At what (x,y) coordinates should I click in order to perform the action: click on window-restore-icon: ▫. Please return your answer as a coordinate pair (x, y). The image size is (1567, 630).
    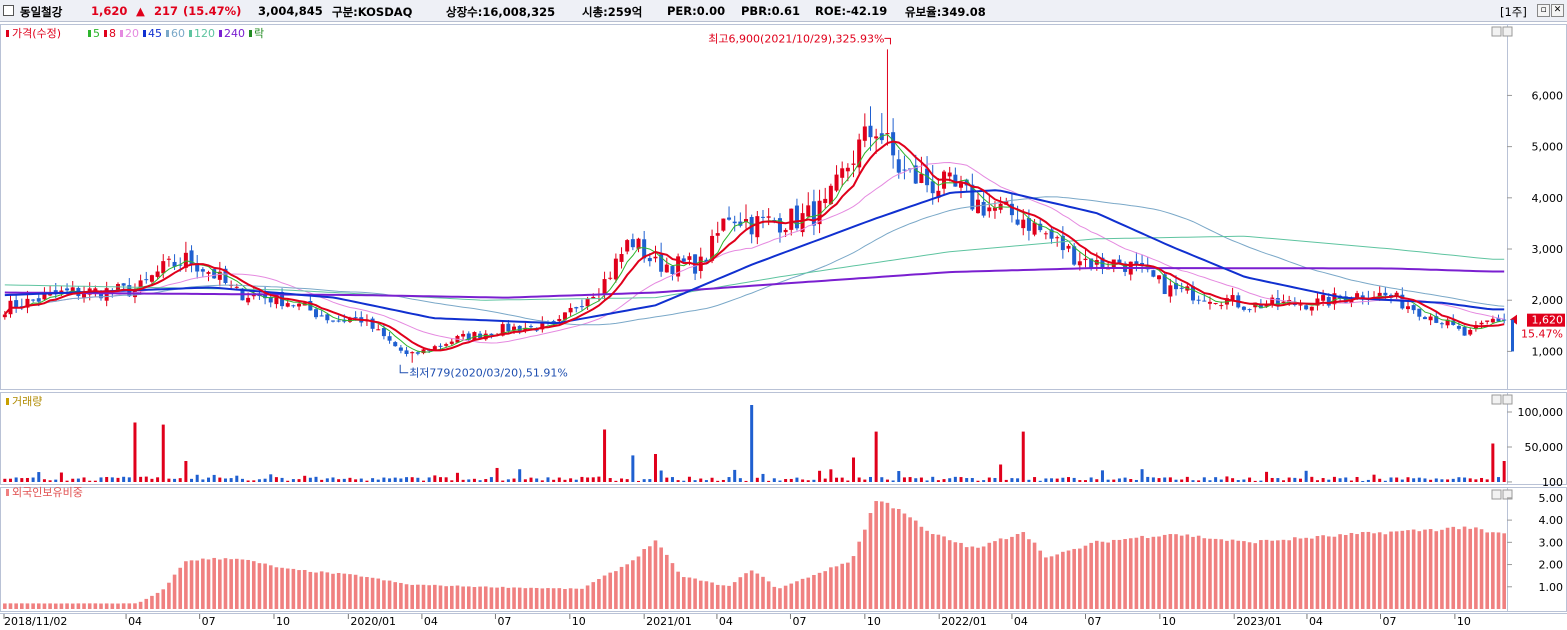
    Looking at the image, I should click on (1543, 10).